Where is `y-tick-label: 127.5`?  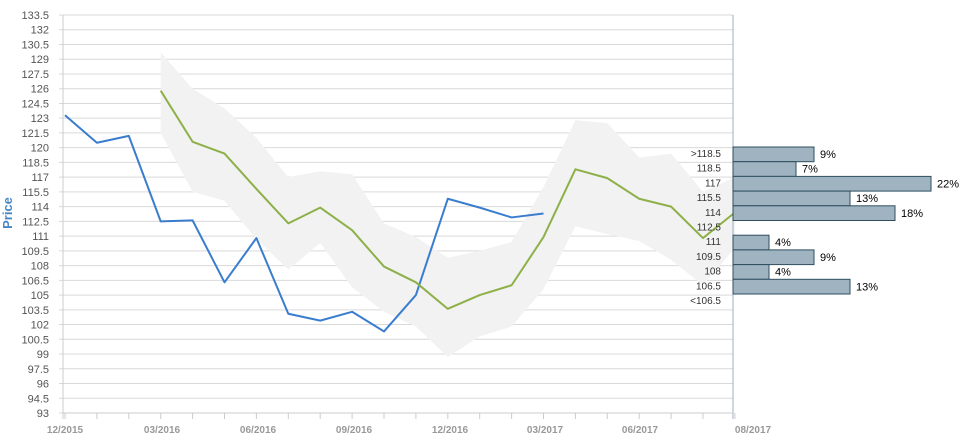
y-tick-label: 127.5 is located at coordinates (35, 75).